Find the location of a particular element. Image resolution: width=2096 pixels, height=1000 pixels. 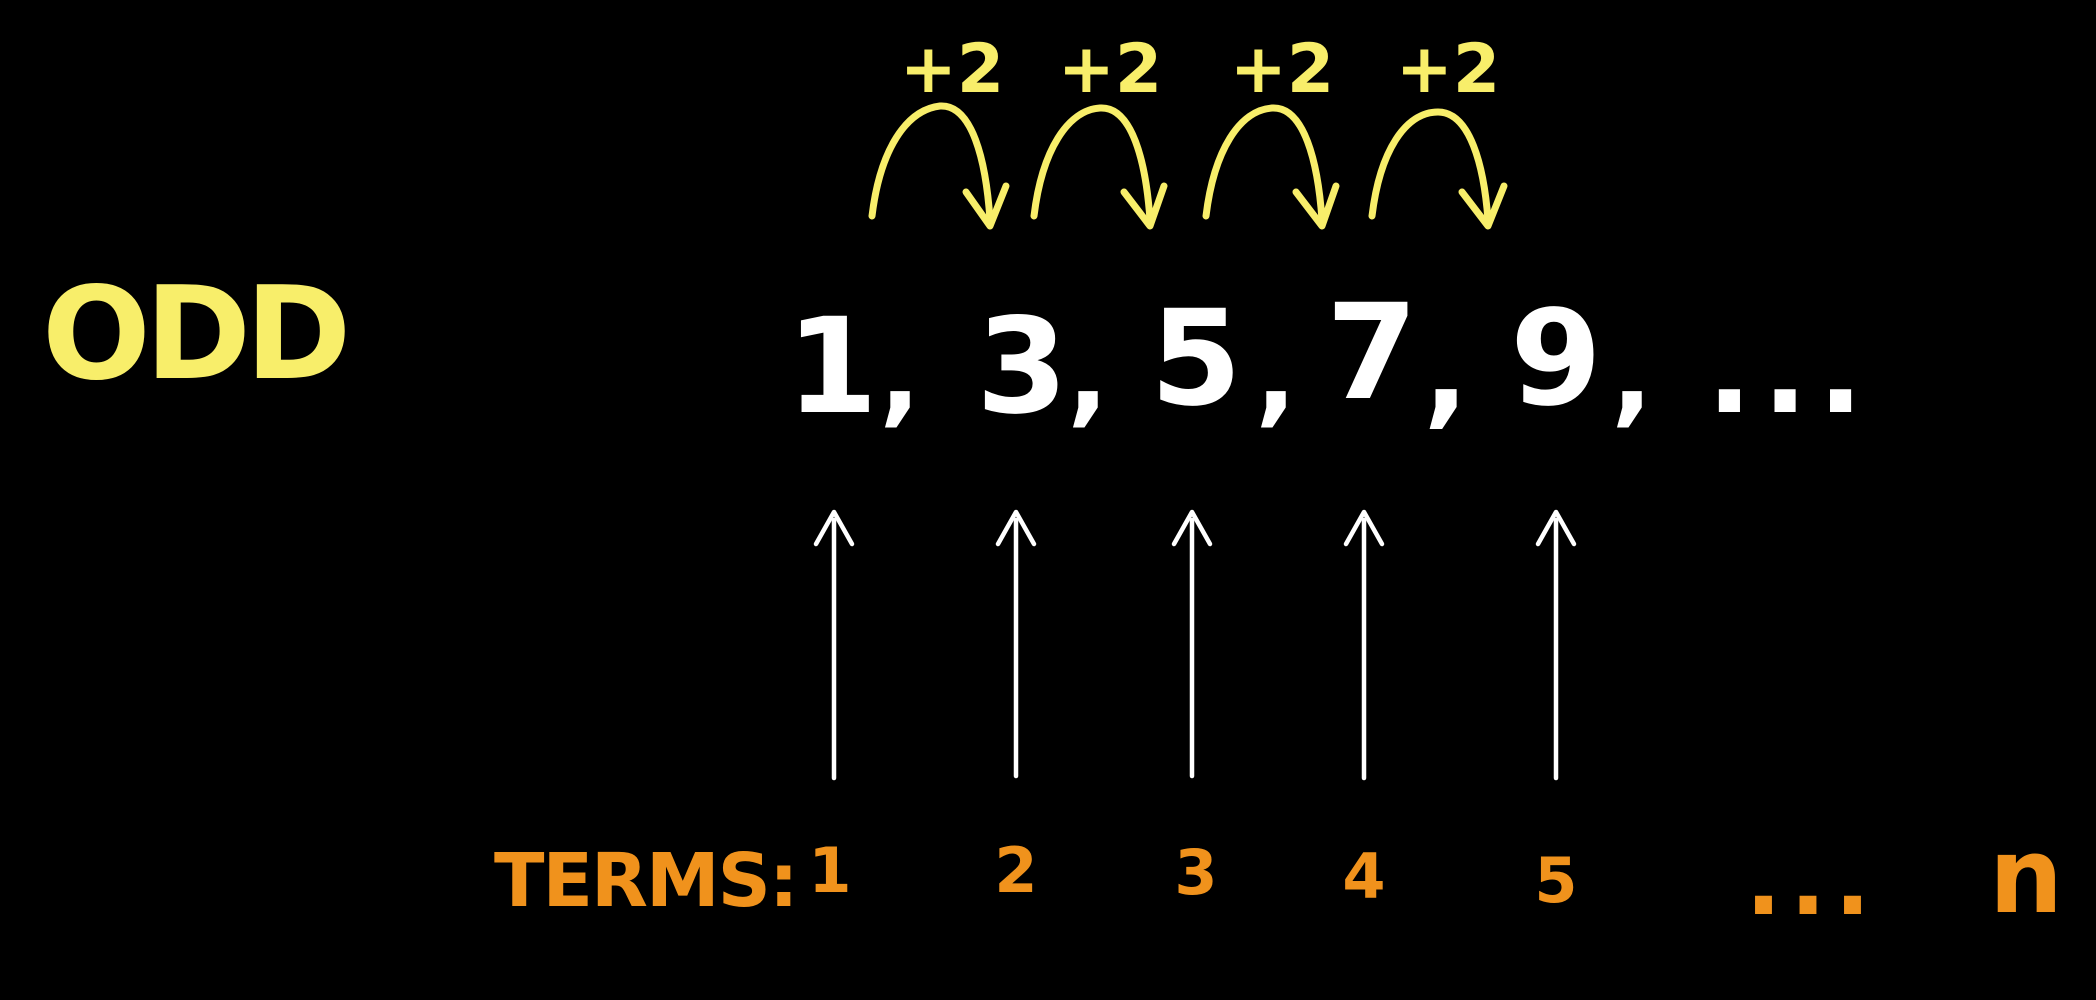

term-index-3: 3 is located at coordinates (1195, 872).